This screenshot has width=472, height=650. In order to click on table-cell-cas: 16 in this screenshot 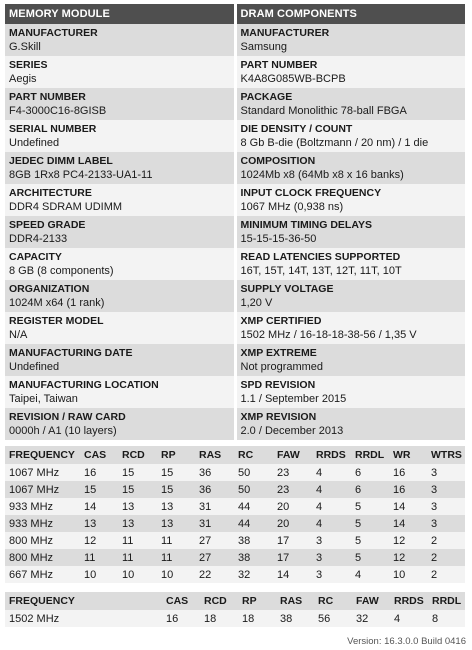, I will do `click(181, 618)`.